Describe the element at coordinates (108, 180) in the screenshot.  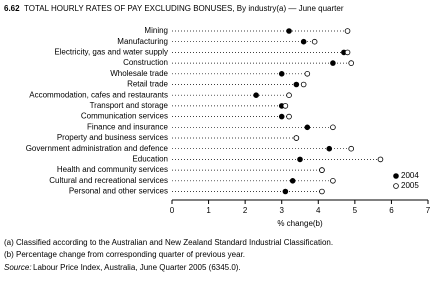
I see `category-label: Cultural and recreational services` at that location.